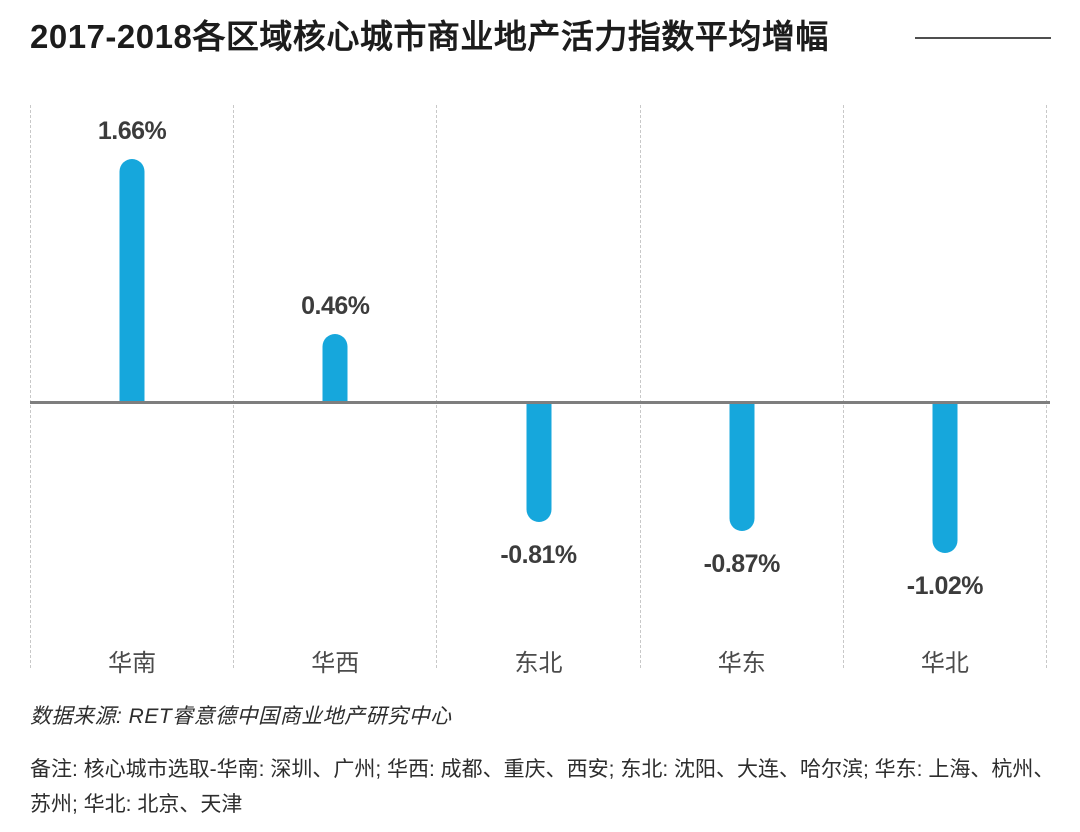 This screenshot has height=832, width=1080. What do you see at coordinates (742, 564) in the screenshot?
I see `value-label: -0.87%` at bounding box center [742, 564].